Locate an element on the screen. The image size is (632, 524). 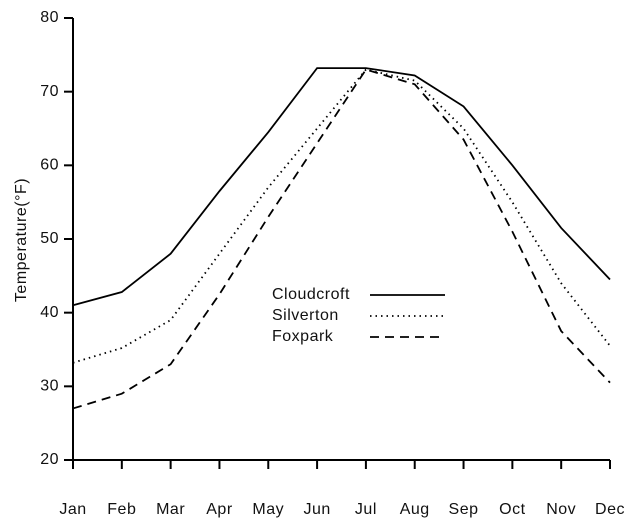
legend-label: Cloudcroft is located at coordinates (311, 294).